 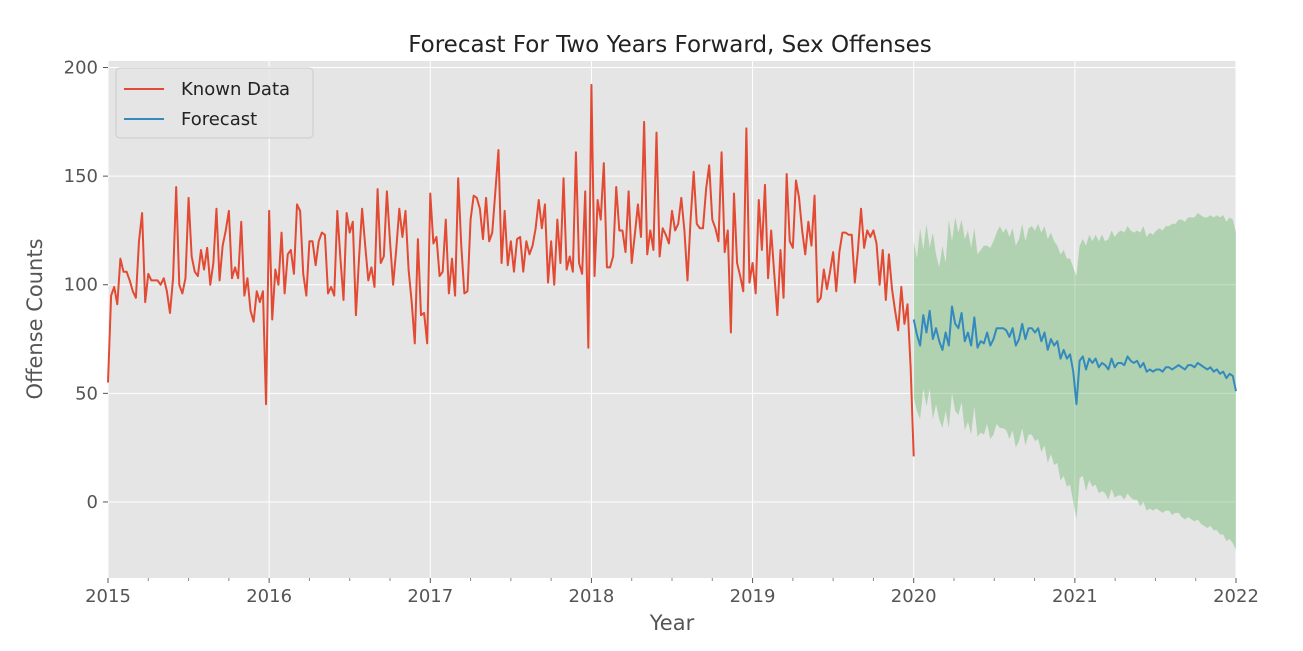 What do you see at coordinates (1236, 596) in the screenshot?
I see `x-tick-label: 2022` at bounding box center [1236, 596].